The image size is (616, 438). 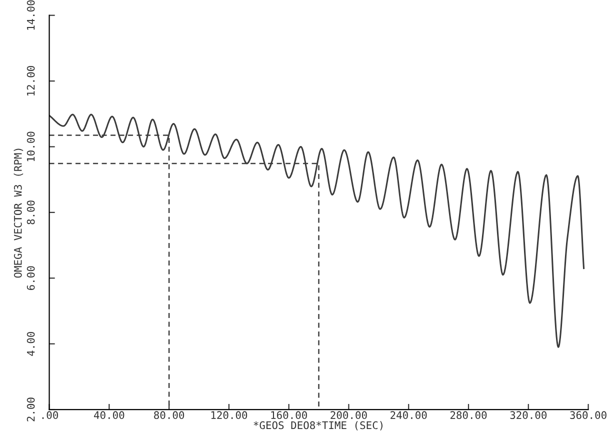 I want to click on y-tick-label: 8.00, so click(x=30, y=212).